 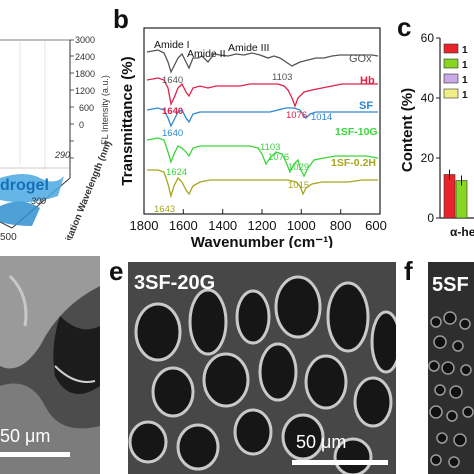 What do you see at coordinates (38, 201) in the screenshot?
I see `excitation-tick-300: 300` at bounding box center [38, 201].